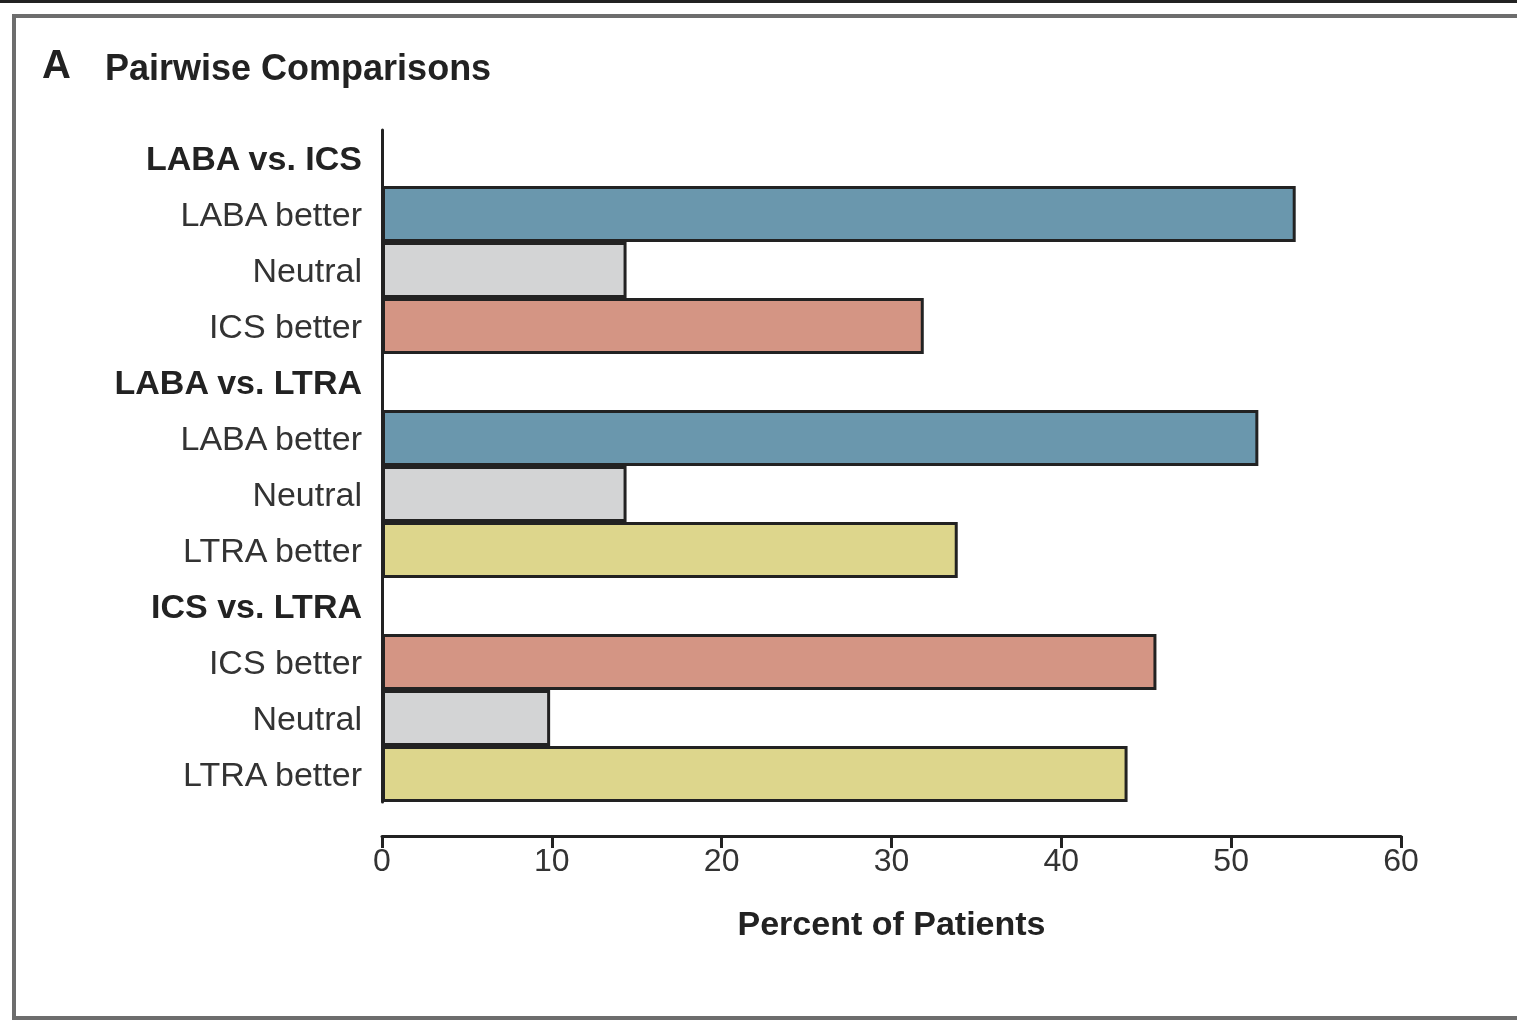  What do you see at coordinates (56, 64) in the screenshot?
I see `text: A` at bounding box center [56, 64].